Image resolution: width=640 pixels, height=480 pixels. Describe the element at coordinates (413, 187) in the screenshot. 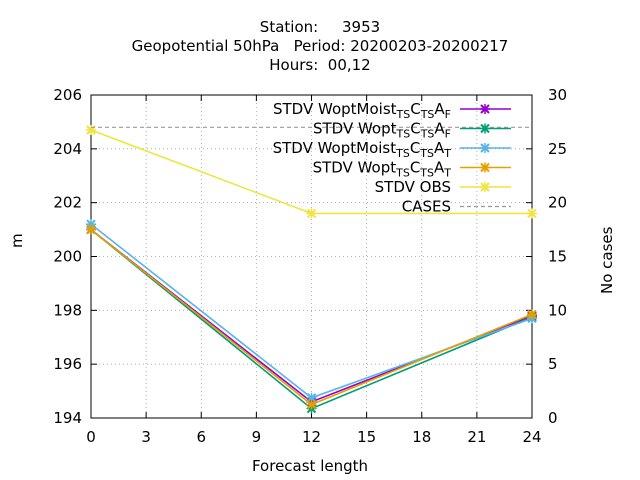

I see `legend-label-5: STDV OBS` at that location.